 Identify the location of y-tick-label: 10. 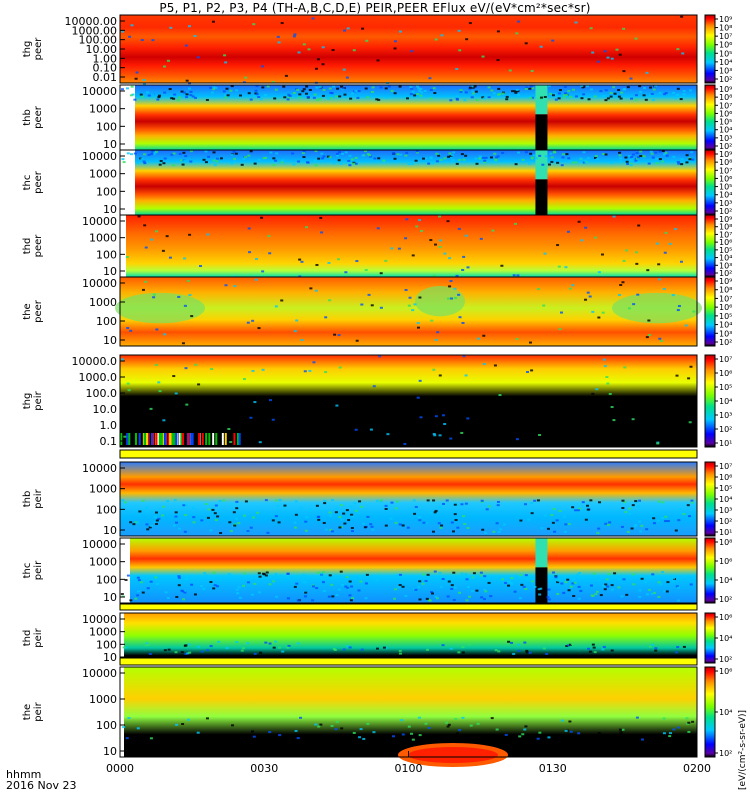
(110, 209).